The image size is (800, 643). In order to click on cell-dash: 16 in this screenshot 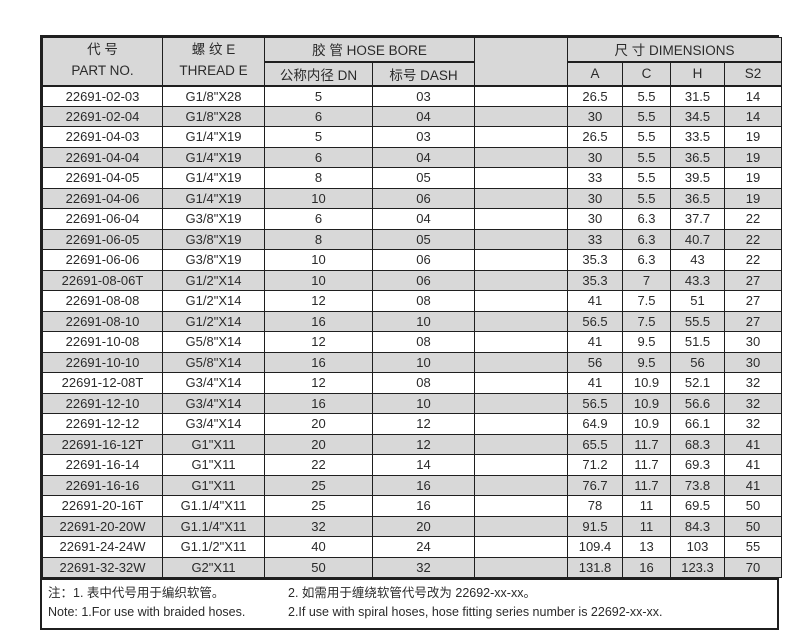, I will do `click(423, 485)`.